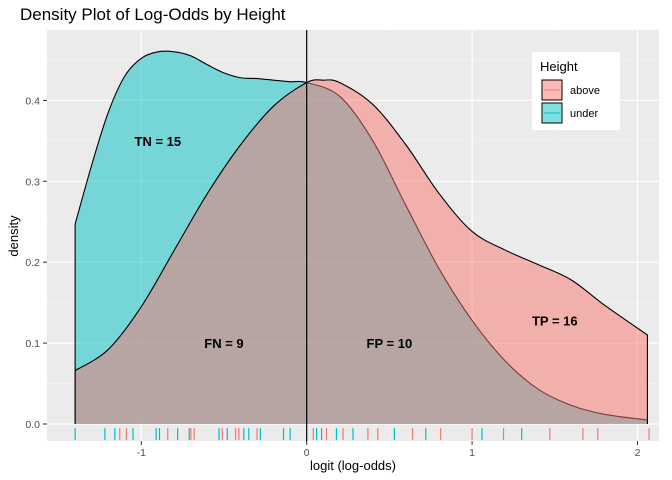 This screenshot has height=480, width=672. I want to click on y-tick-label: 0.0, so click(32, 425).